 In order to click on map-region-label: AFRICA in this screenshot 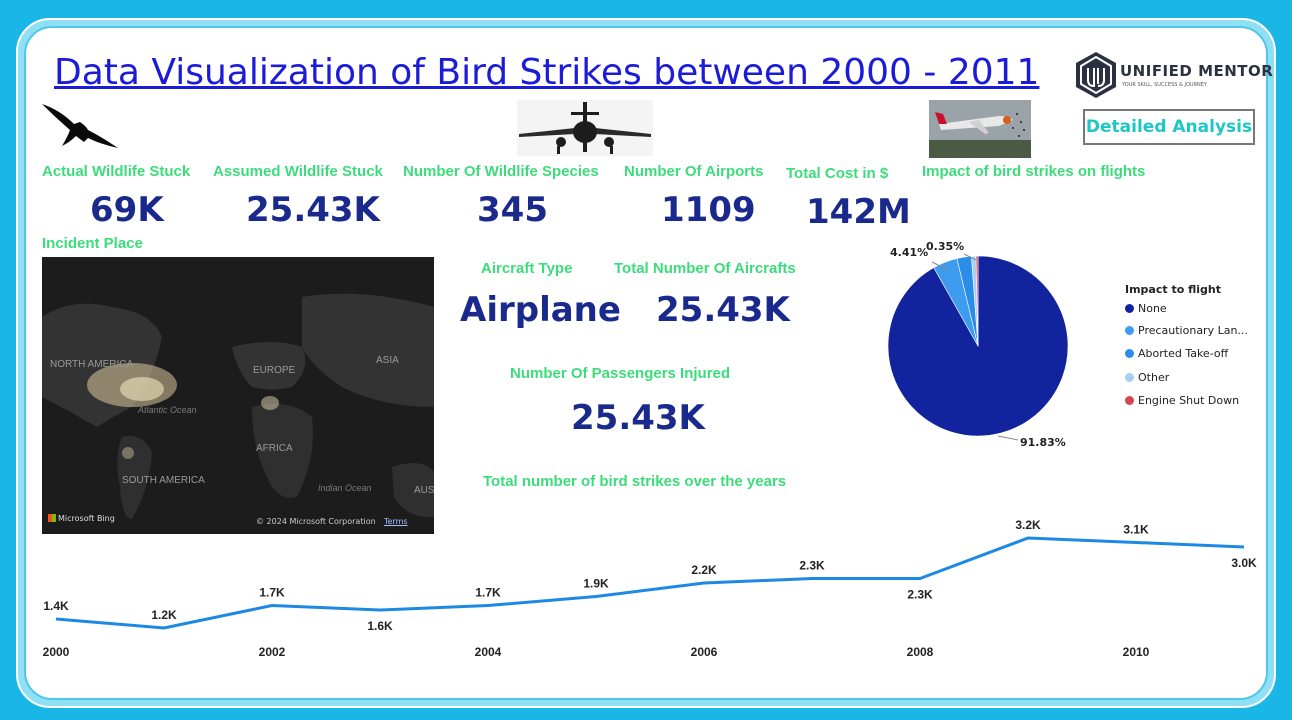, I will do `click(274, 448)`.